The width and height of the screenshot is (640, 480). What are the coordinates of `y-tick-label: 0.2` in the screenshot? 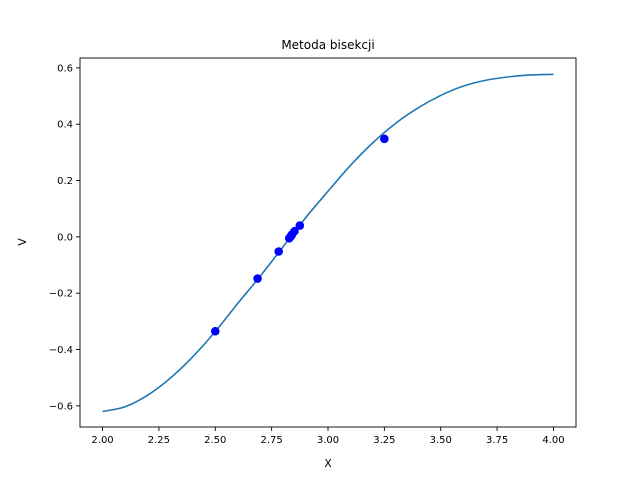 It's located at (65, 181).